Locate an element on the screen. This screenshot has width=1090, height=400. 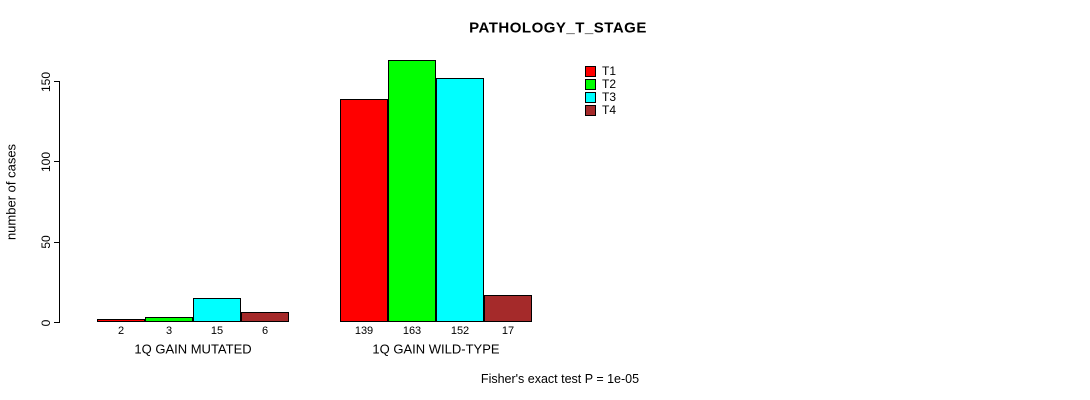
legend-item-t2: T2 is located at coordinates (600, 84).